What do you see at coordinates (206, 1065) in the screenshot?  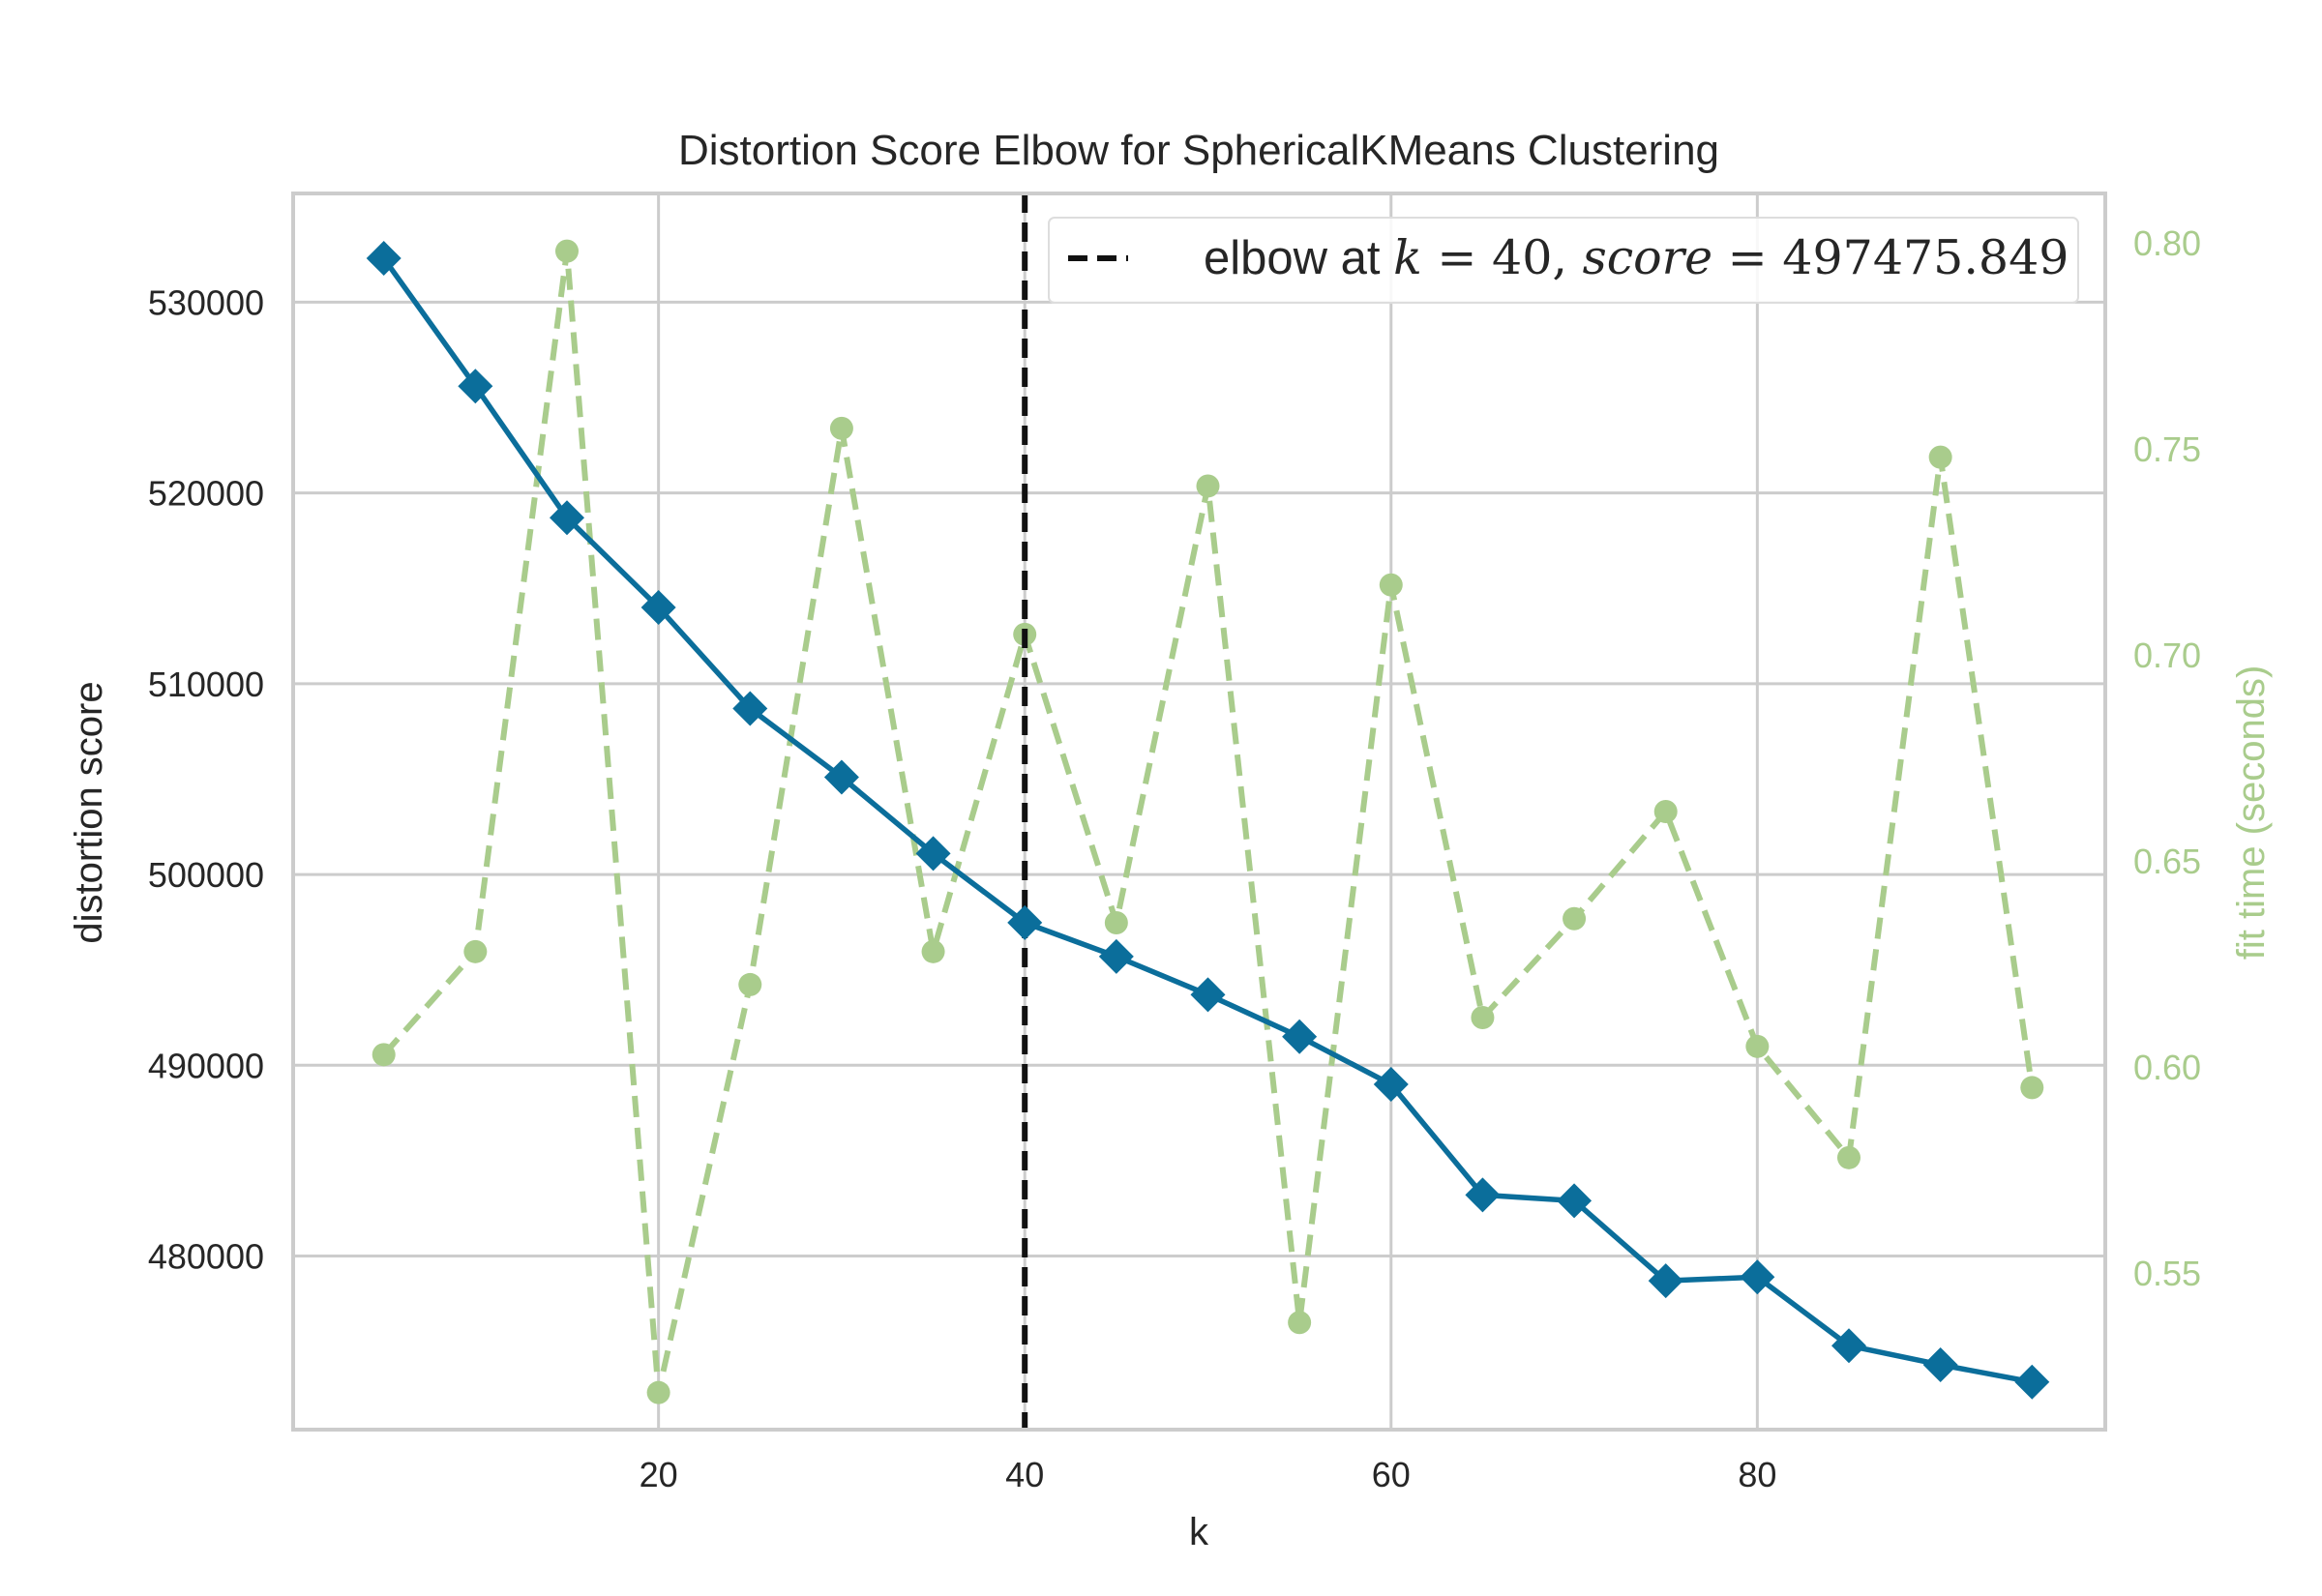 I see `y-tick-label: 490000` at bounding box center [206, 1065].